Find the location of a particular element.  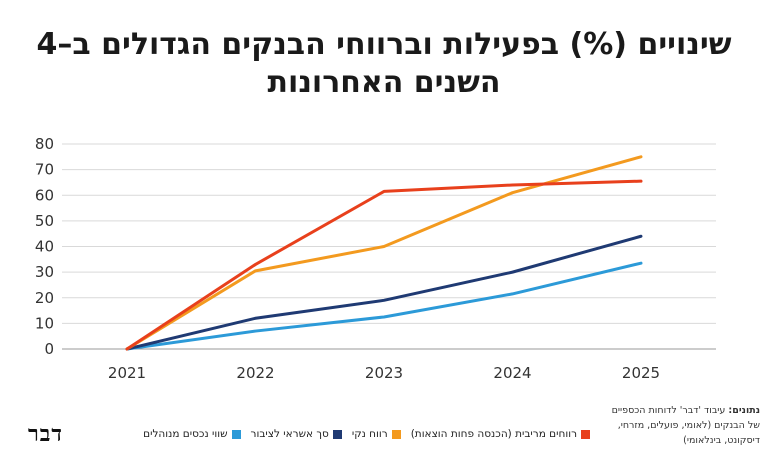

legend-swatch-net-profit is located at coordinates (396, 434).